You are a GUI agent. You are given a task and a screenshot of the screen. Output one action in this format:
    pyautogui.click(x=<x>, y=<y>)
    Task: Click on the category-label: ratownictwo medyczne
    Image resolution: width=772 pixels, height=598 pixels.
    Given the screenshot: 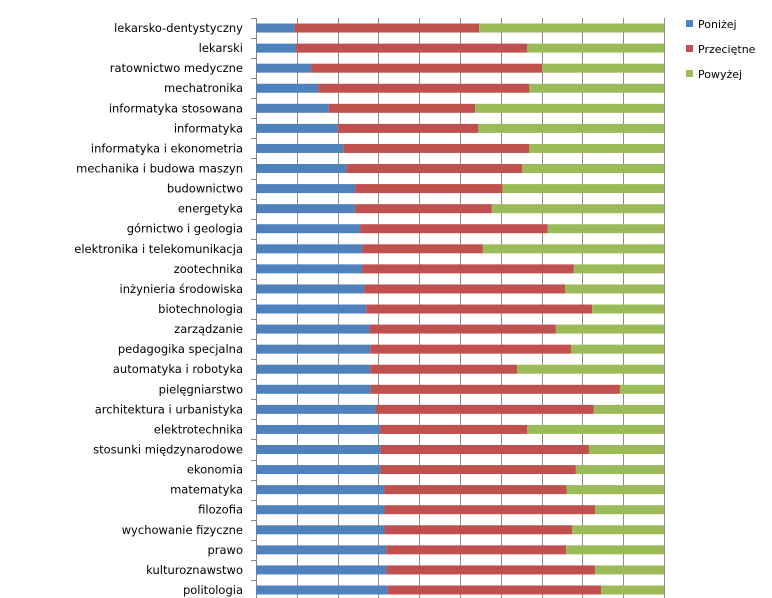 What is the action you would take?
    pyautogui.click(x=176, y=68)
    